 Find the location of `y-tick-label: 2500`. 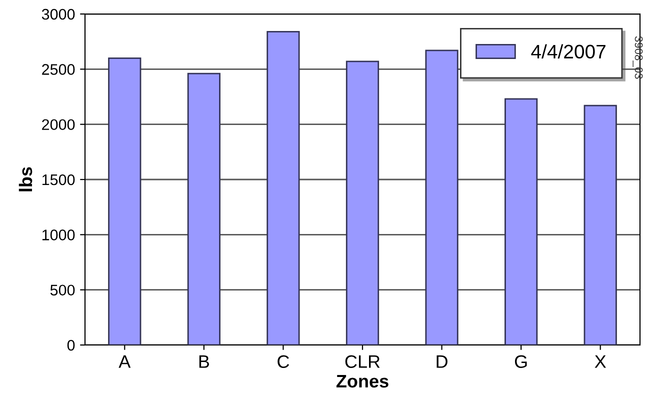

y-tick-label: 2500 is located at coordinates (58, 69).